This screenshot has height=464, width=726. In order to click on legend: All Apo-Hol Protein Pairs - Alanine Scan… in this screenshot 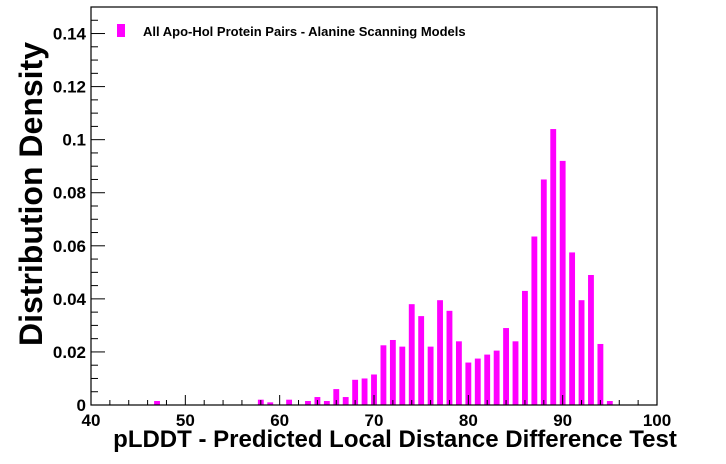, I will do `click(291, 31)`.